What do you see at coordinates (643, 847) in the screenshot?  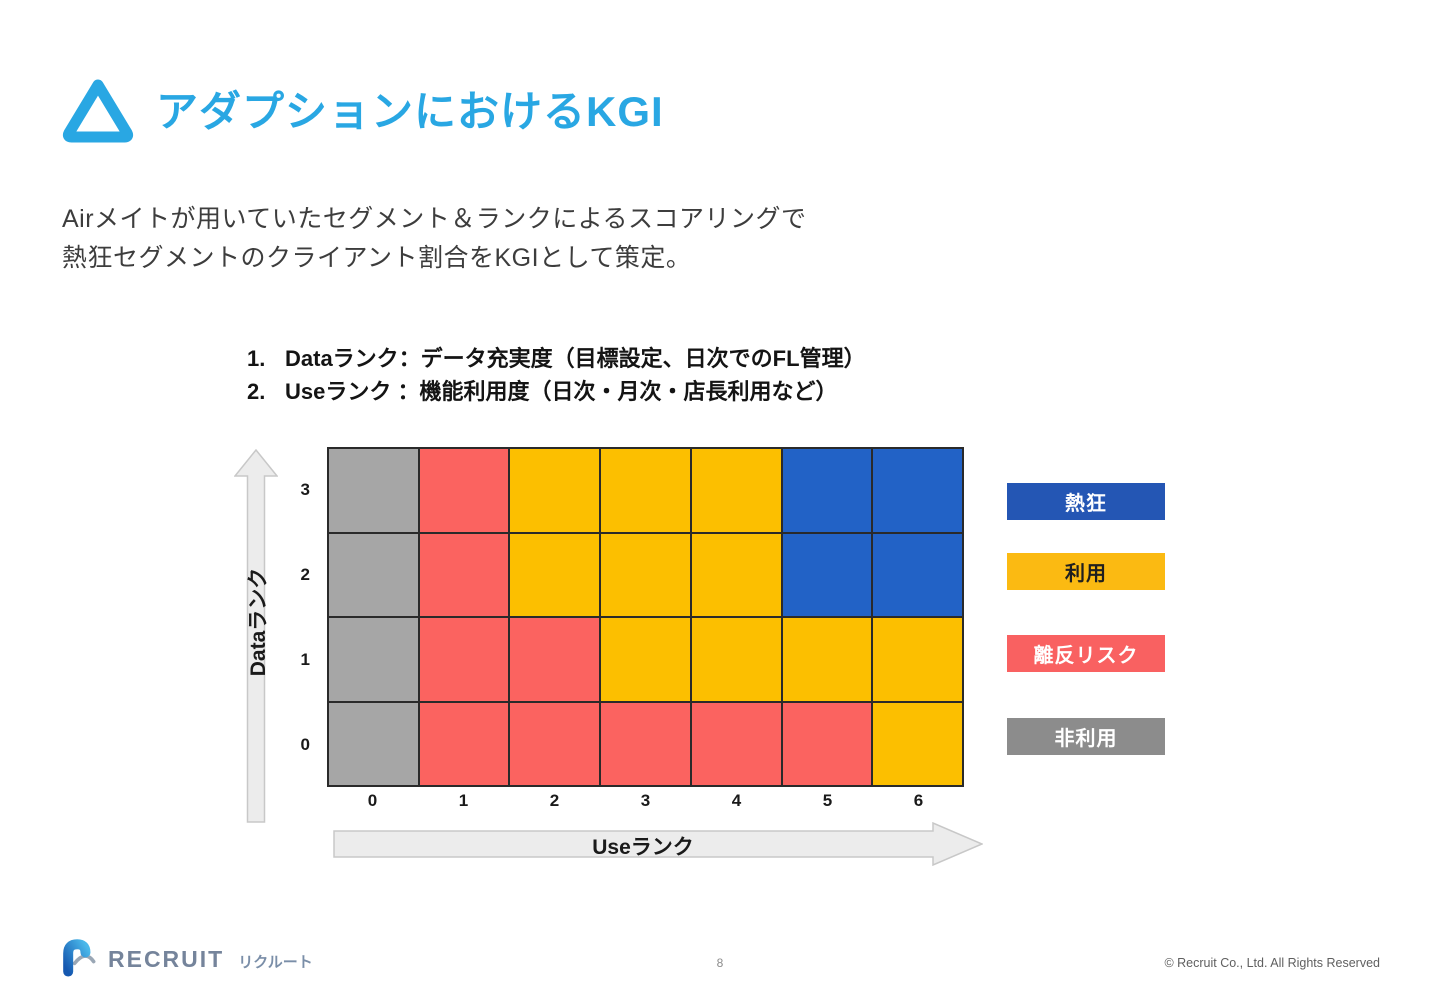 I see `x-axis-label: Useランク` at bounding box center [643, 847].